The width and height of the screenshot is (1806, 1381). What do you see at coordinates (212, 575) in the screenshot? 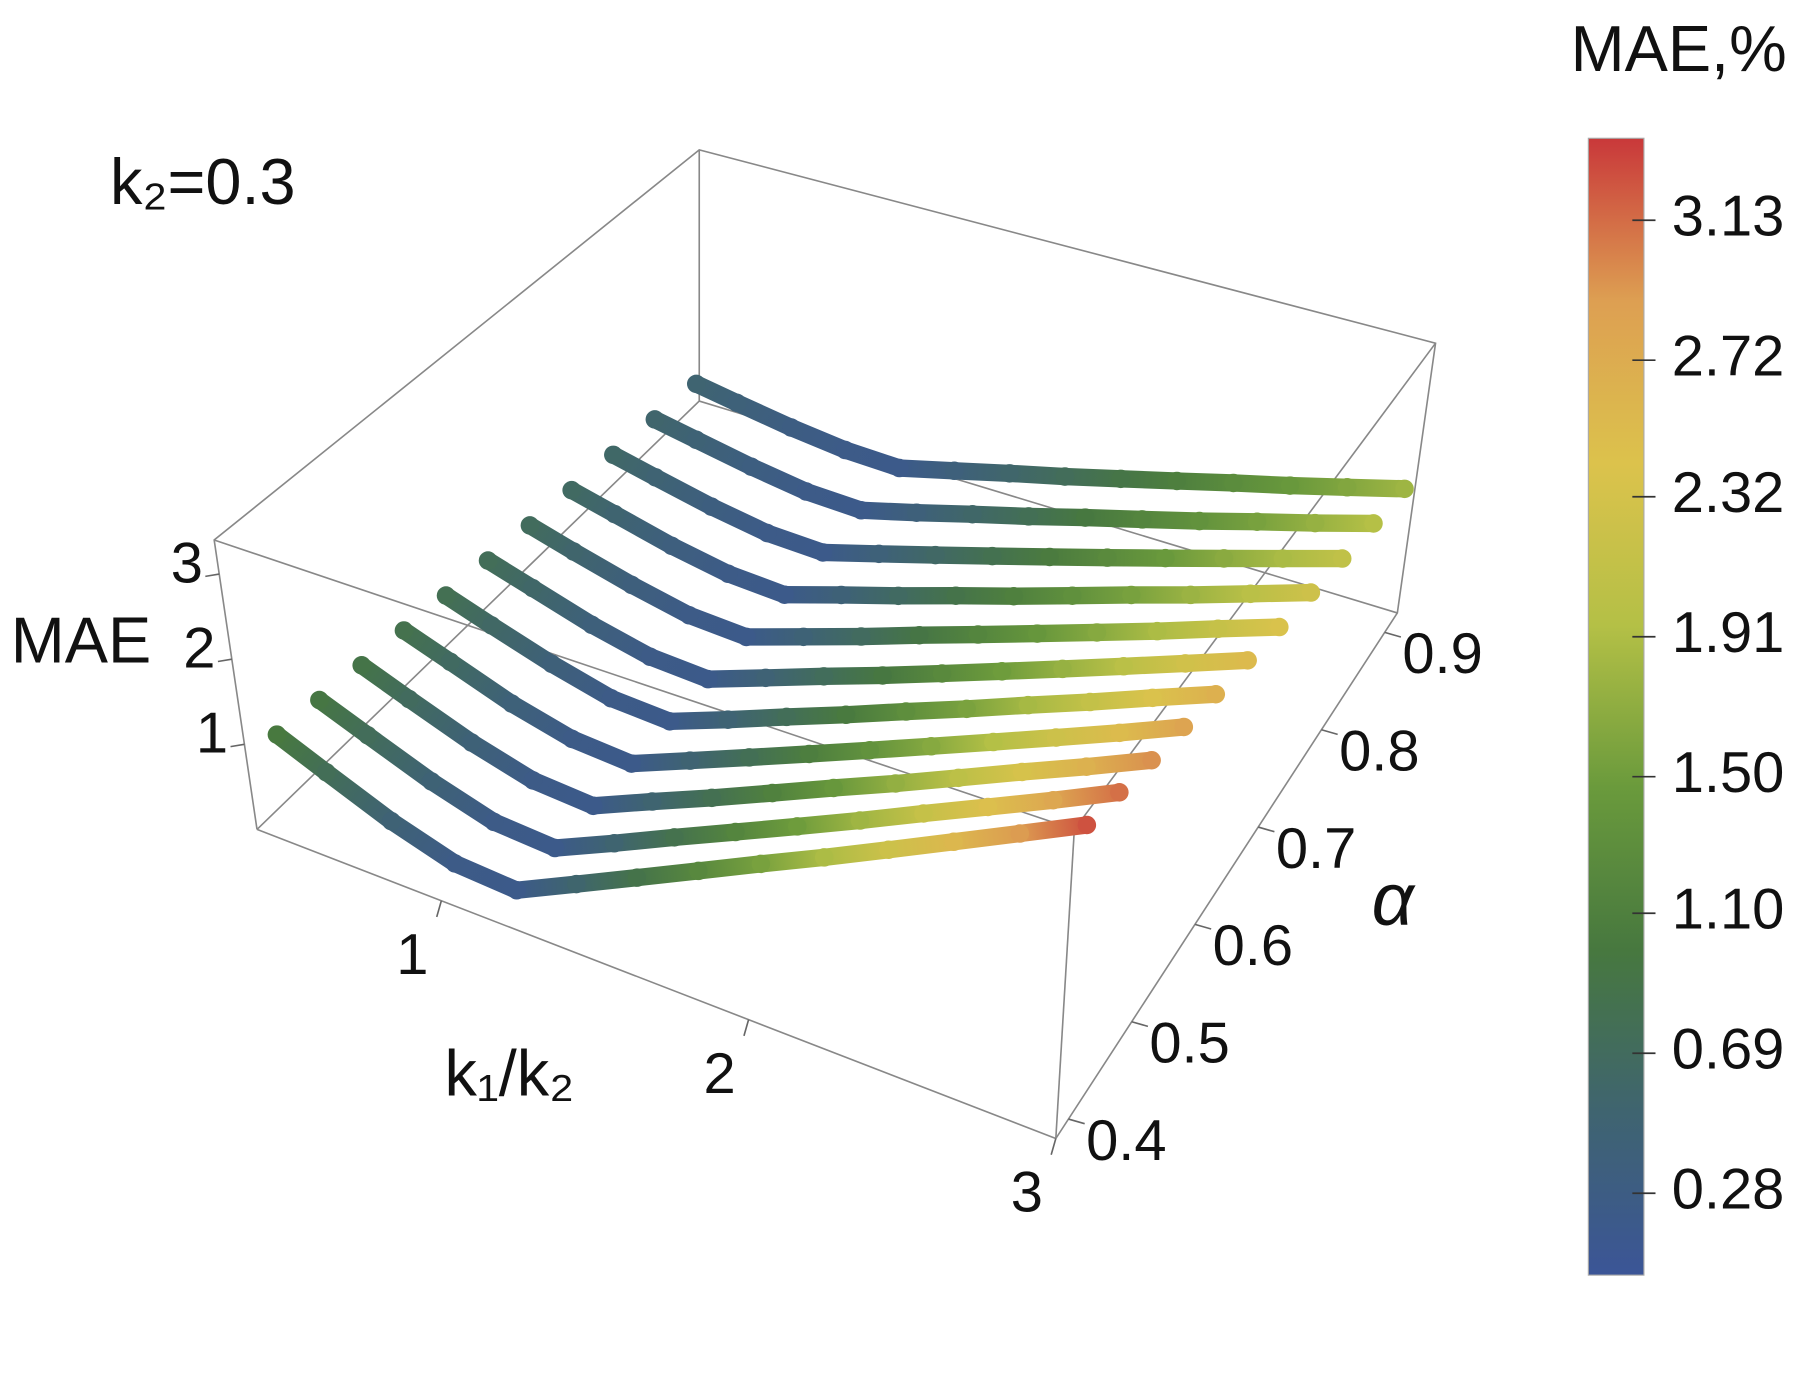
I see `z-tick-mark` at bounding box center [212, 575].